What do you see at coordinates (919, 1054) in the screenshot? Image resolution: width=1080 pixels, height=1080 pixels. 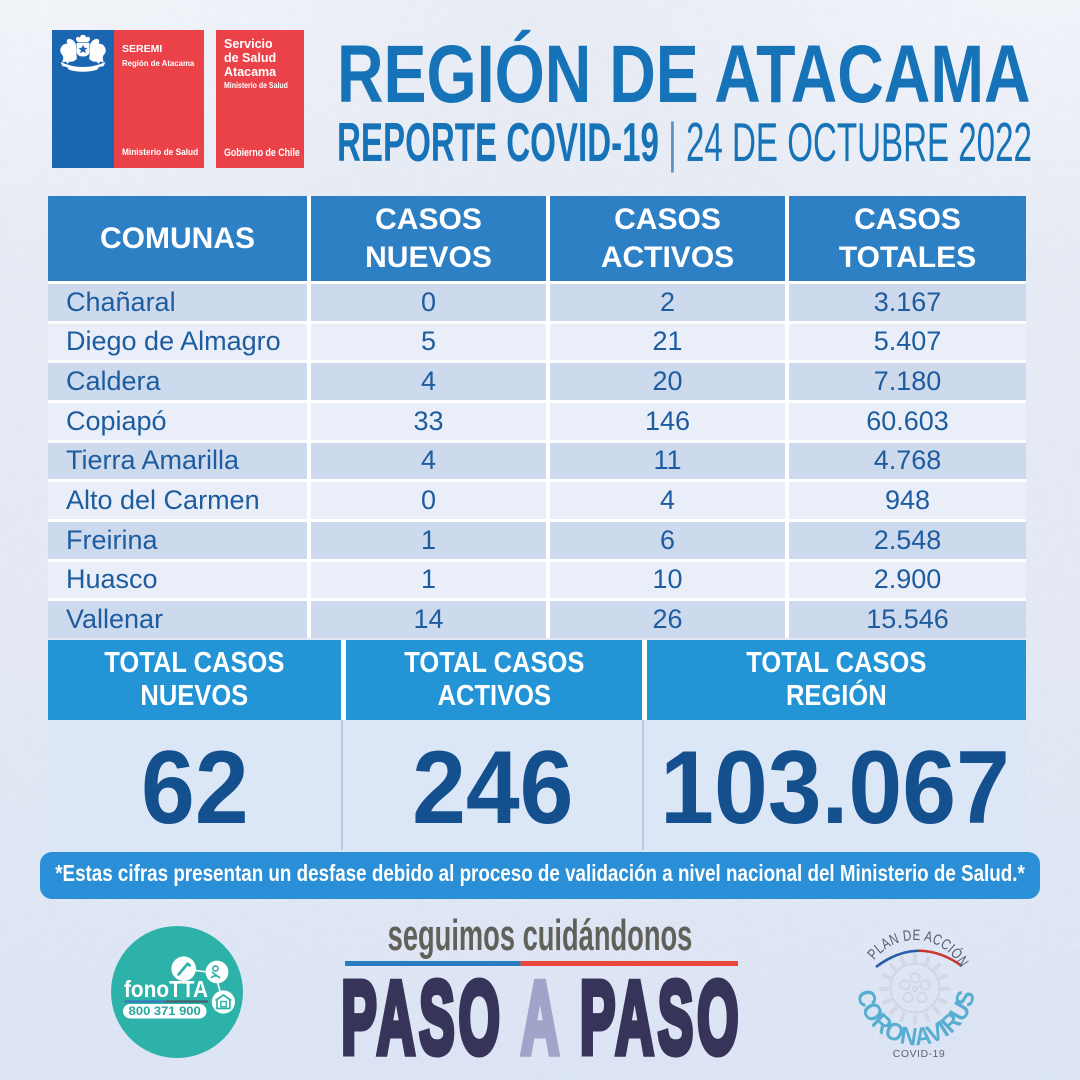 I see `svg-text: COVID-19` at bounding box center [919, 1054].